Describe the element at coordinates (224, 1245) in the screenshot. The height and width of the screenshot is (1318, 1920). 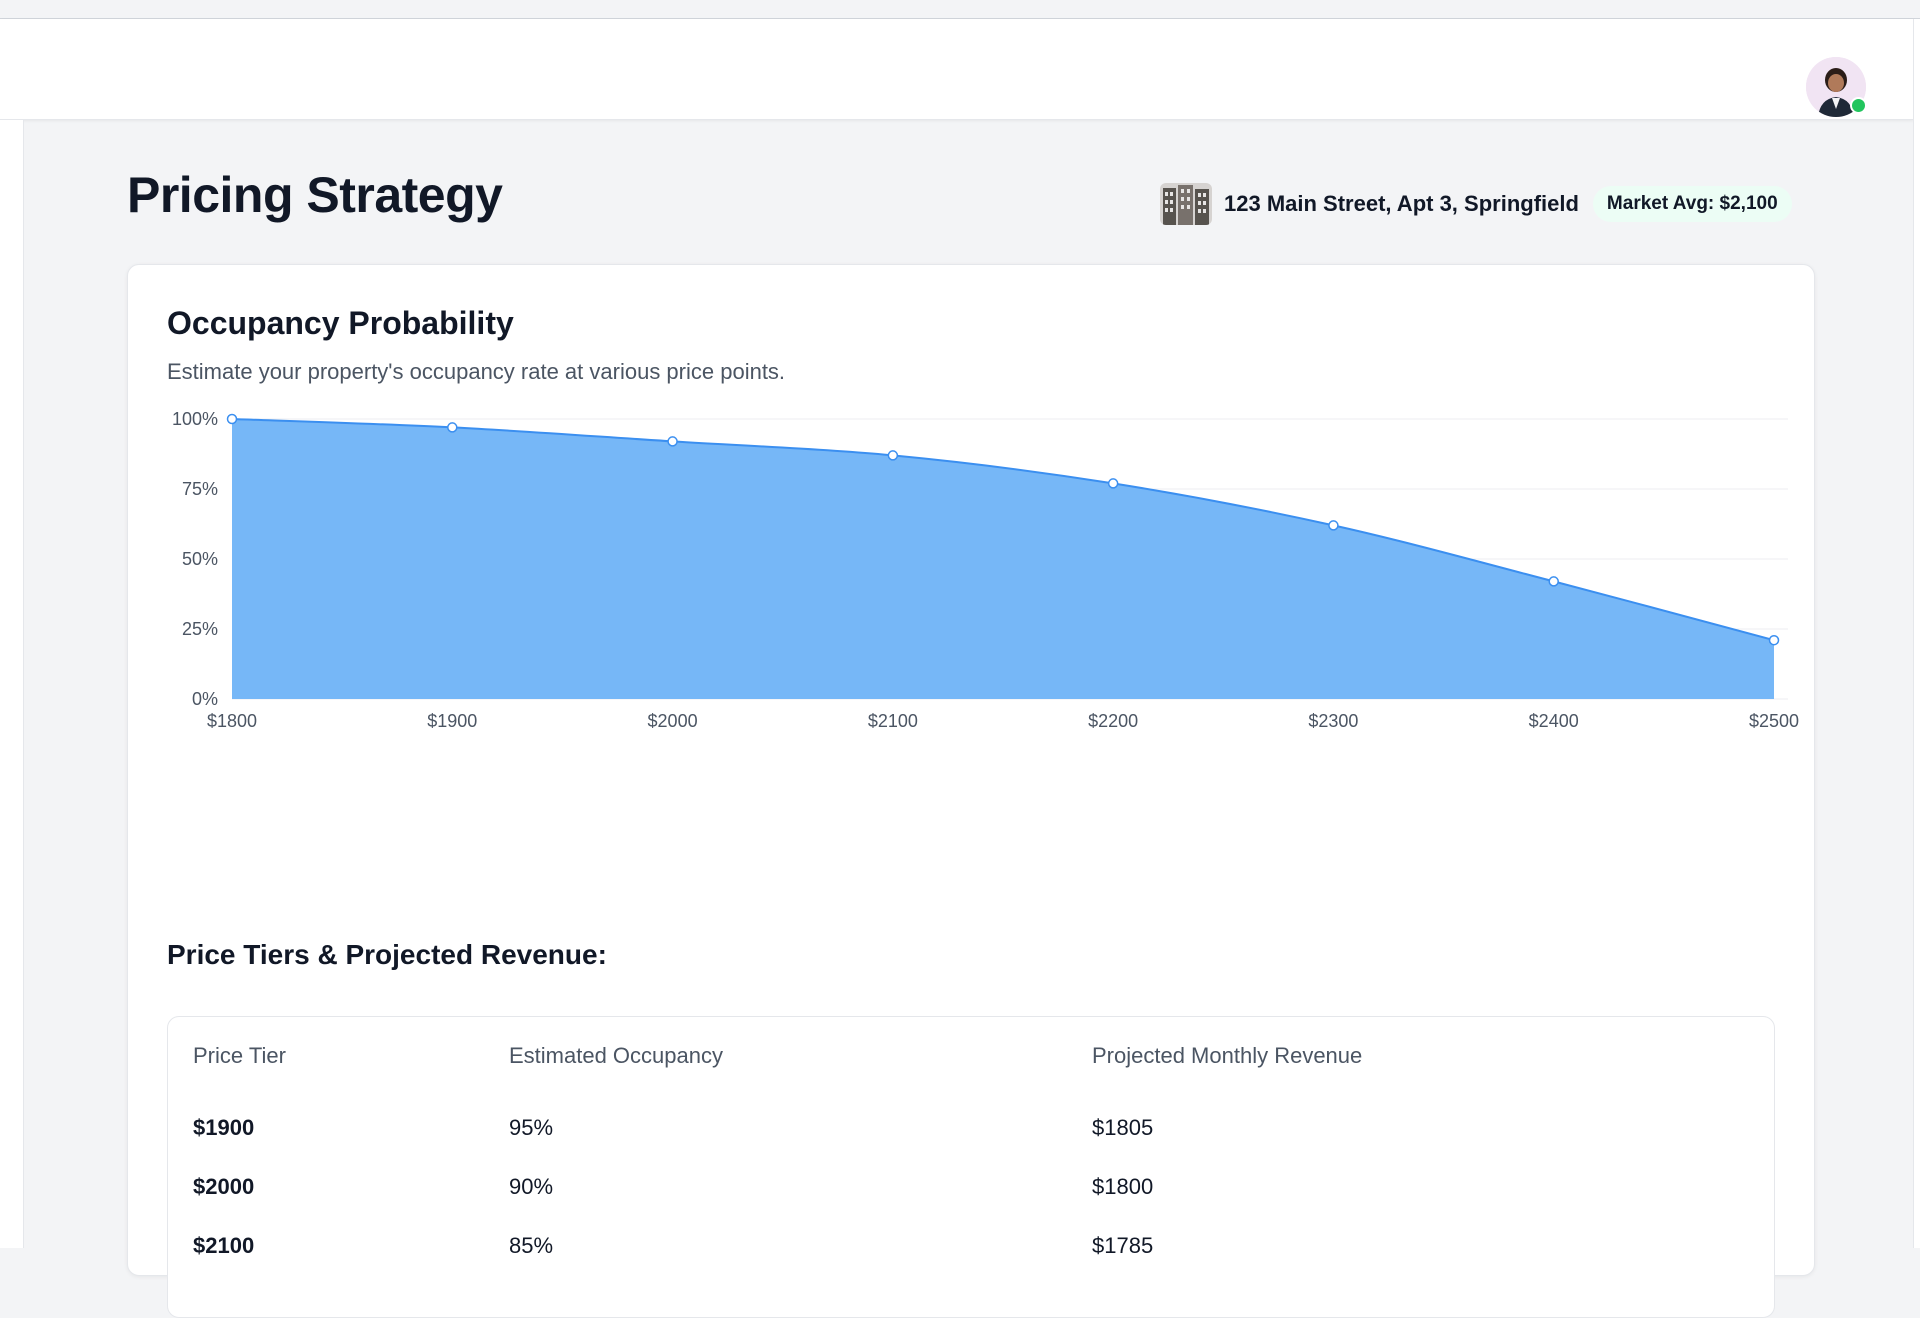
I see `price-tier-cell: $2100` at that location.